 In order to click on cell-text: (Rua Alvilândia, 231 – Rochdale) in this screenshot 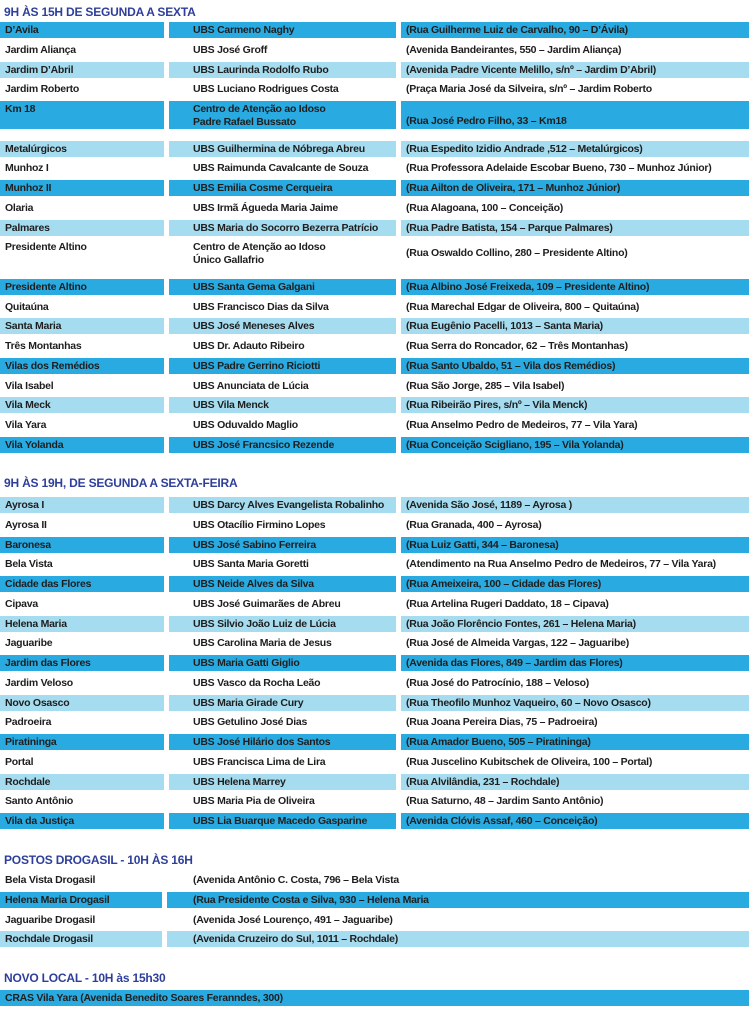, I will do `click(483, 781)`.